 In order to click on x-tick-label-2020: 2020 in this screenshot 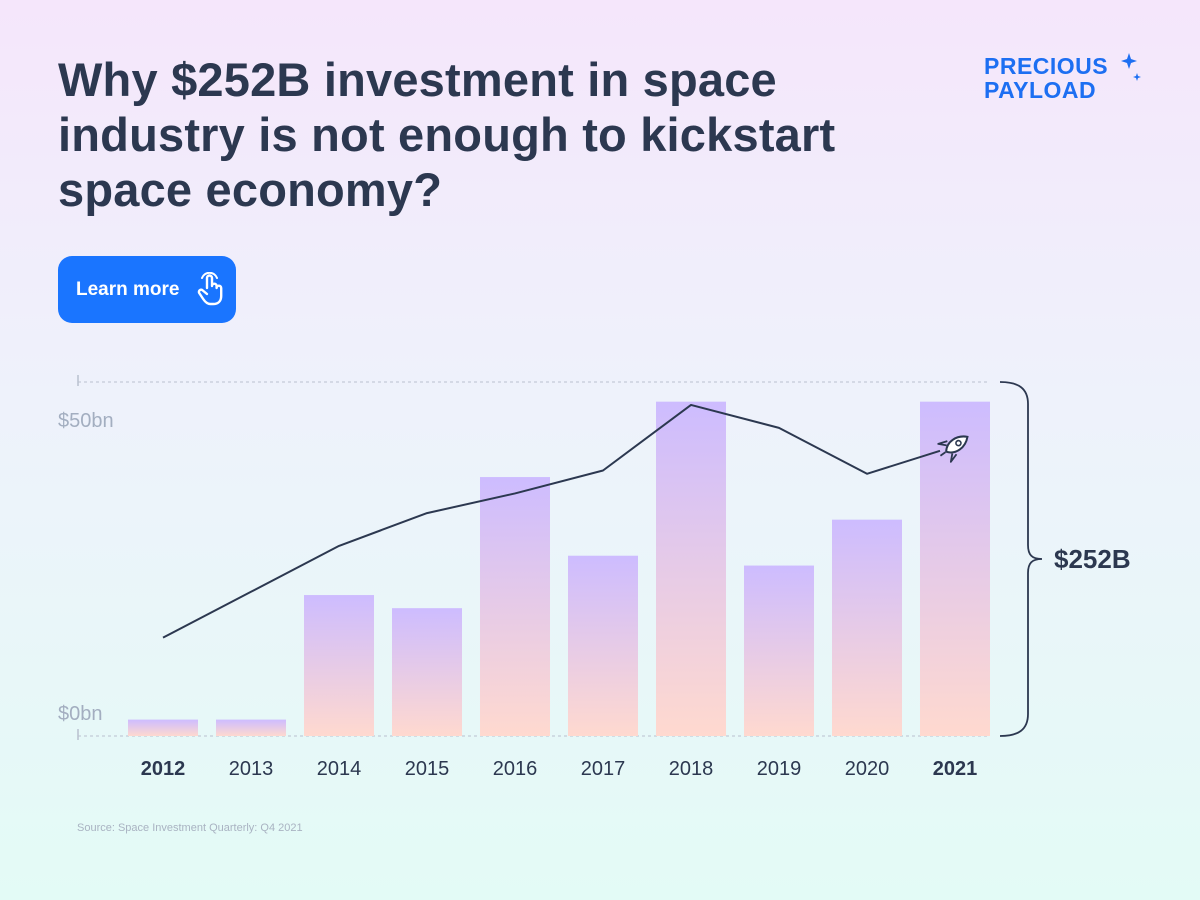, I will do `click(867, 769)`.